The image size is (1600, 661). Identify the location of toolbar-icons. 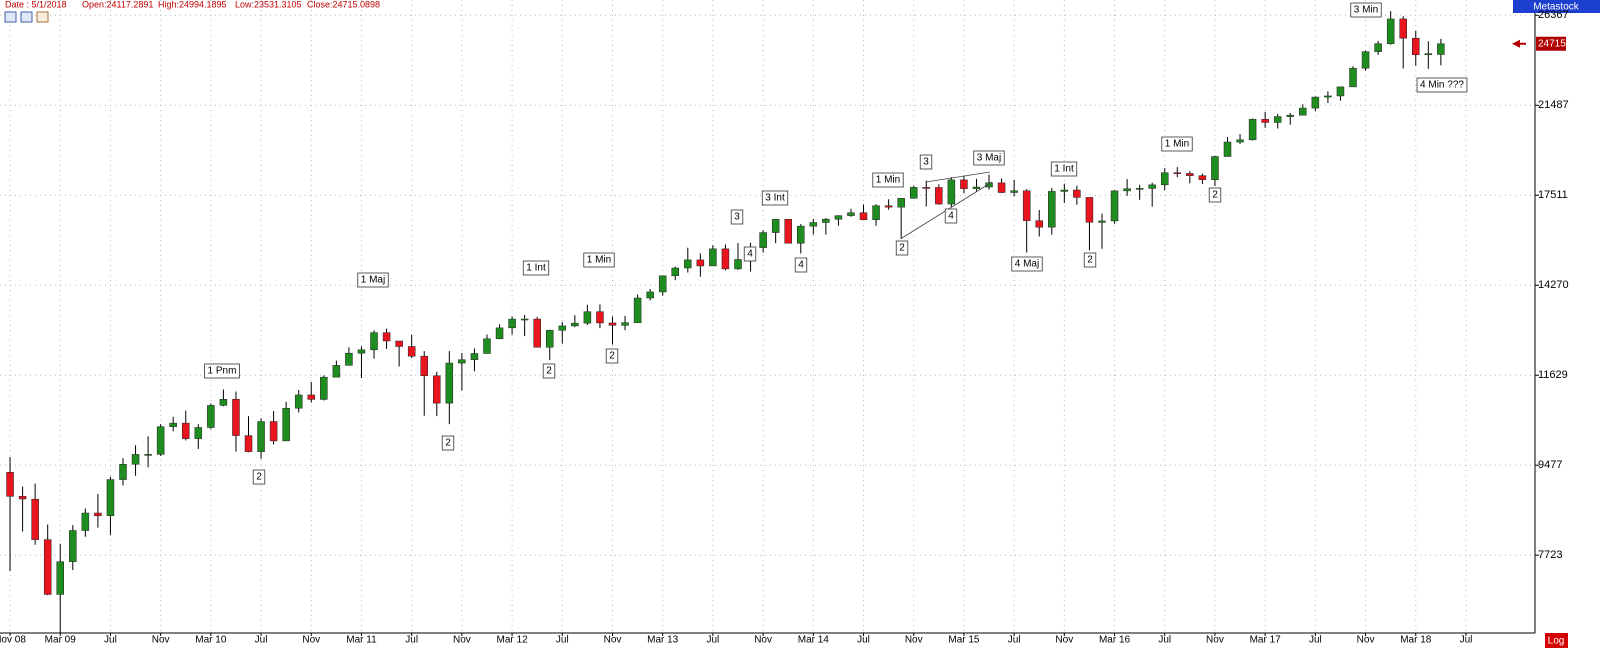
(26, 17).